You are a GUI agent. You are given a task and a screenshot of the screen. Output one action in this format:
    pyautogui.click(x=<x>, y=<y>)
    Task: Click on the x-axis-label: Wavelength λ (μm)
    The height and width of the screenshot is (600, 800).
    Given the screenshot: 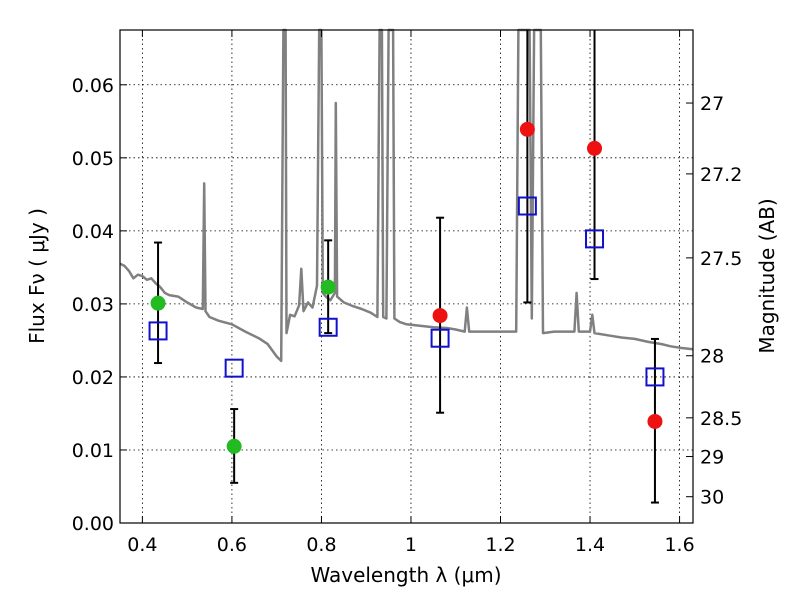 What is the action you would take?
    pyautogui.click(x=405, y=575)
    